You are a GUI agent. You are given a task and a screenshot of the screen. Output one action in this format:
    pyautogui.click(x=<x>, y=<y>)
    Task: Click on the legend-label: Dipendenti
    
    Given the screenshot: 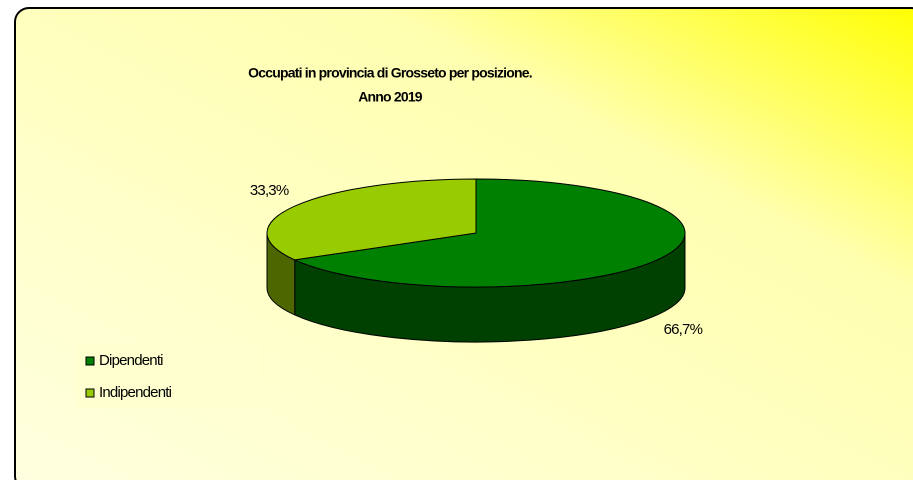 What is the action you would take?
    pyautogui.click(x=131, y=360)
    